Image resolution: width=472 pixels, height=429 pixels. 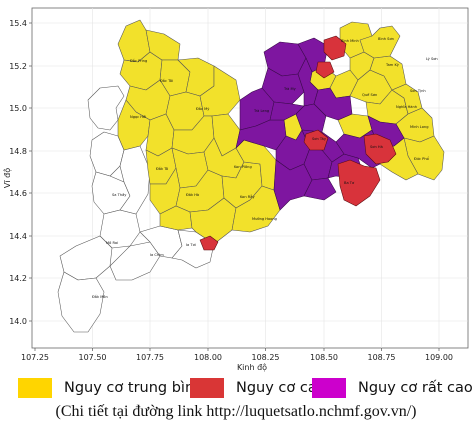 What do you see at coordinates (422, 158) in the screenshot?
I see `district-label: Đức Phổ` at bounding box center [422, 158].